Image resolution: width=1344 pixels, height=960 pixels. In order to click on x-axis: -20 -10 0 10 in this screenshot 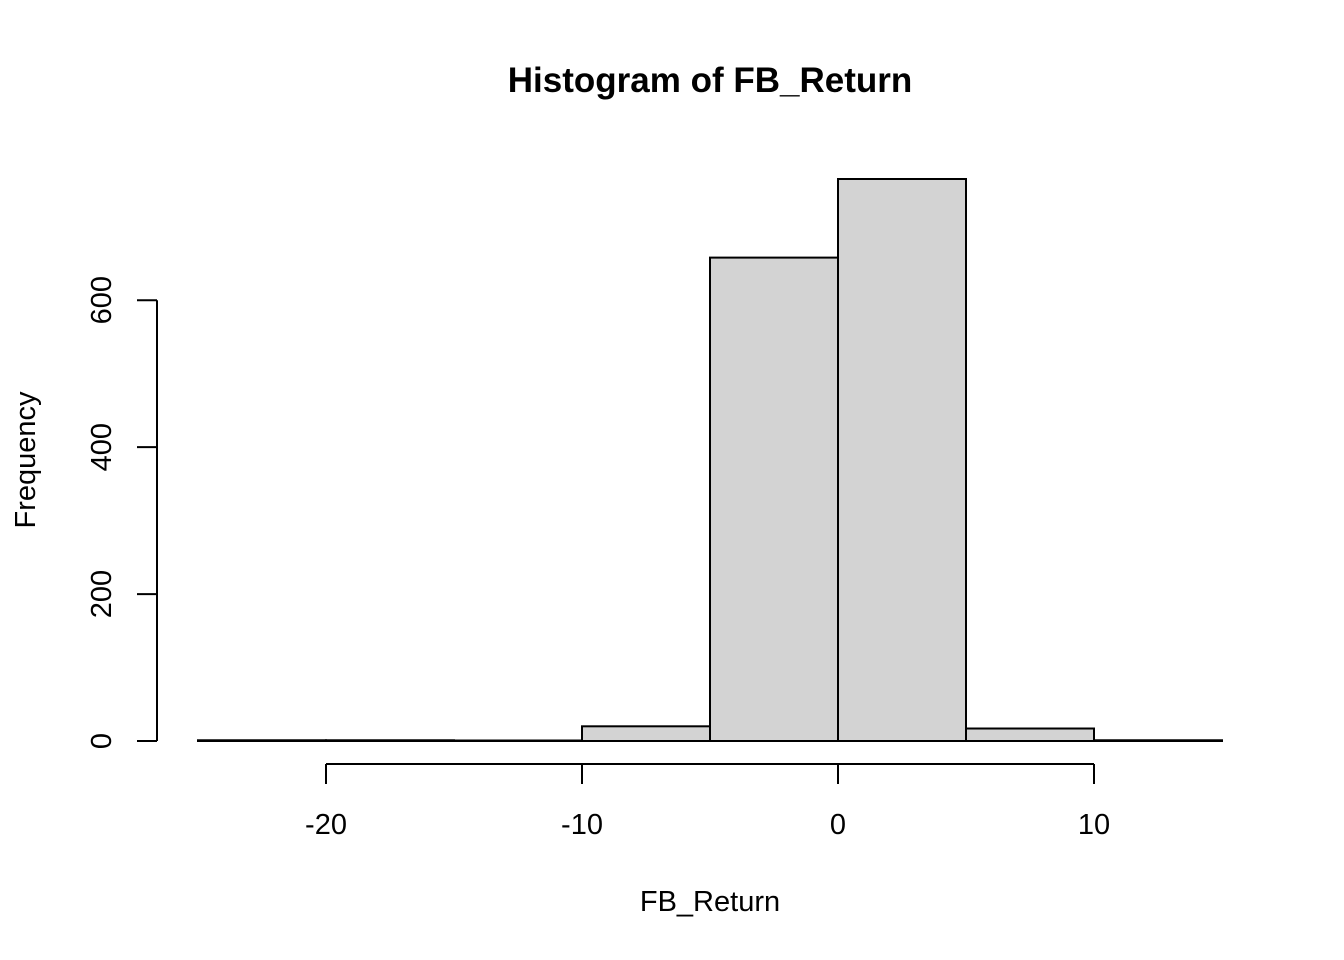, I will do `click(707, 802)`.